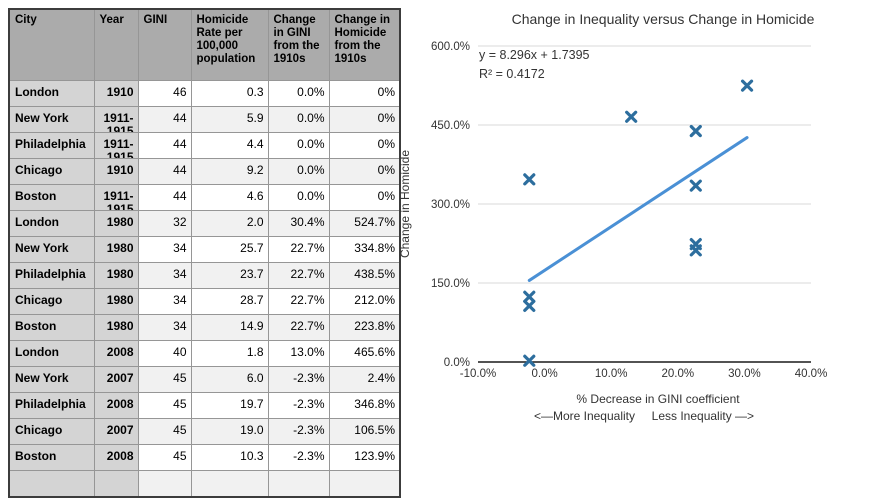 This screenshot has width=870, height=498. I want to click on column-header-homicide-rate: Homicide Rate per 100,000 population, so click(229, 44).